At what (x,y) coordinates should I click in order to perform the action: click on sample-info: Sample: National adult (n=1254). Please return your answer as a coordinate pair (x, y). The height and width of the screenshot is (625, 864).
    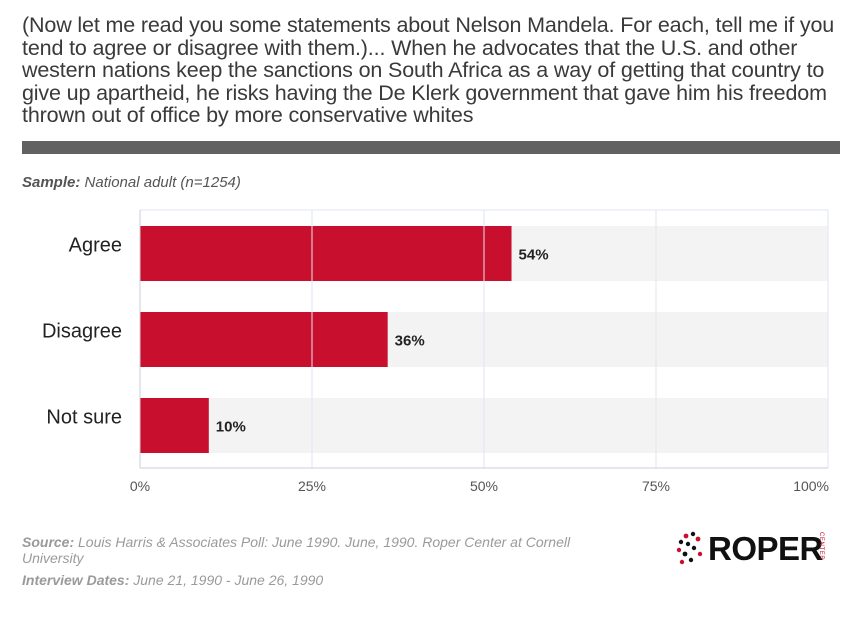
    Looking at the image, I should click on (131, 182).